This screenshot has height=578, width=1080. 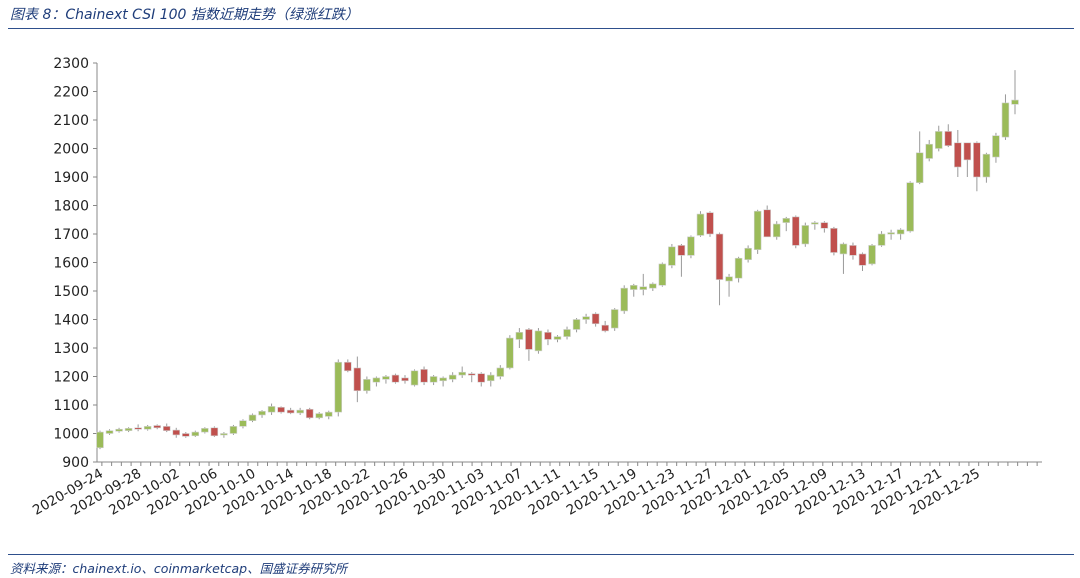 What do you see at coordinates (71, 378) in the screenshot?
I see `y-tick-label: 1200` at bounding box center [71, 378].